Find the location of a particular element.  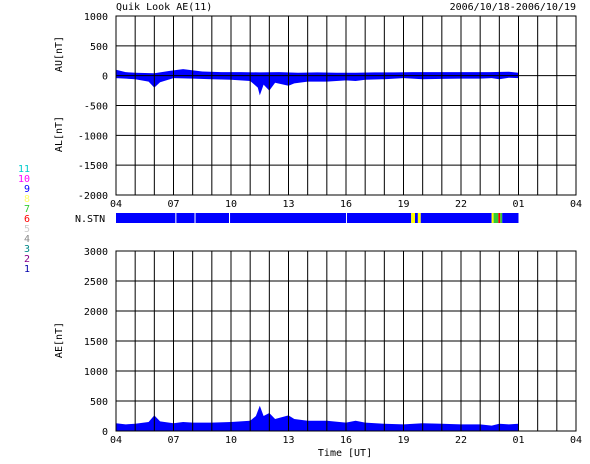

station-count-panel is located at coordinates (317, 218).